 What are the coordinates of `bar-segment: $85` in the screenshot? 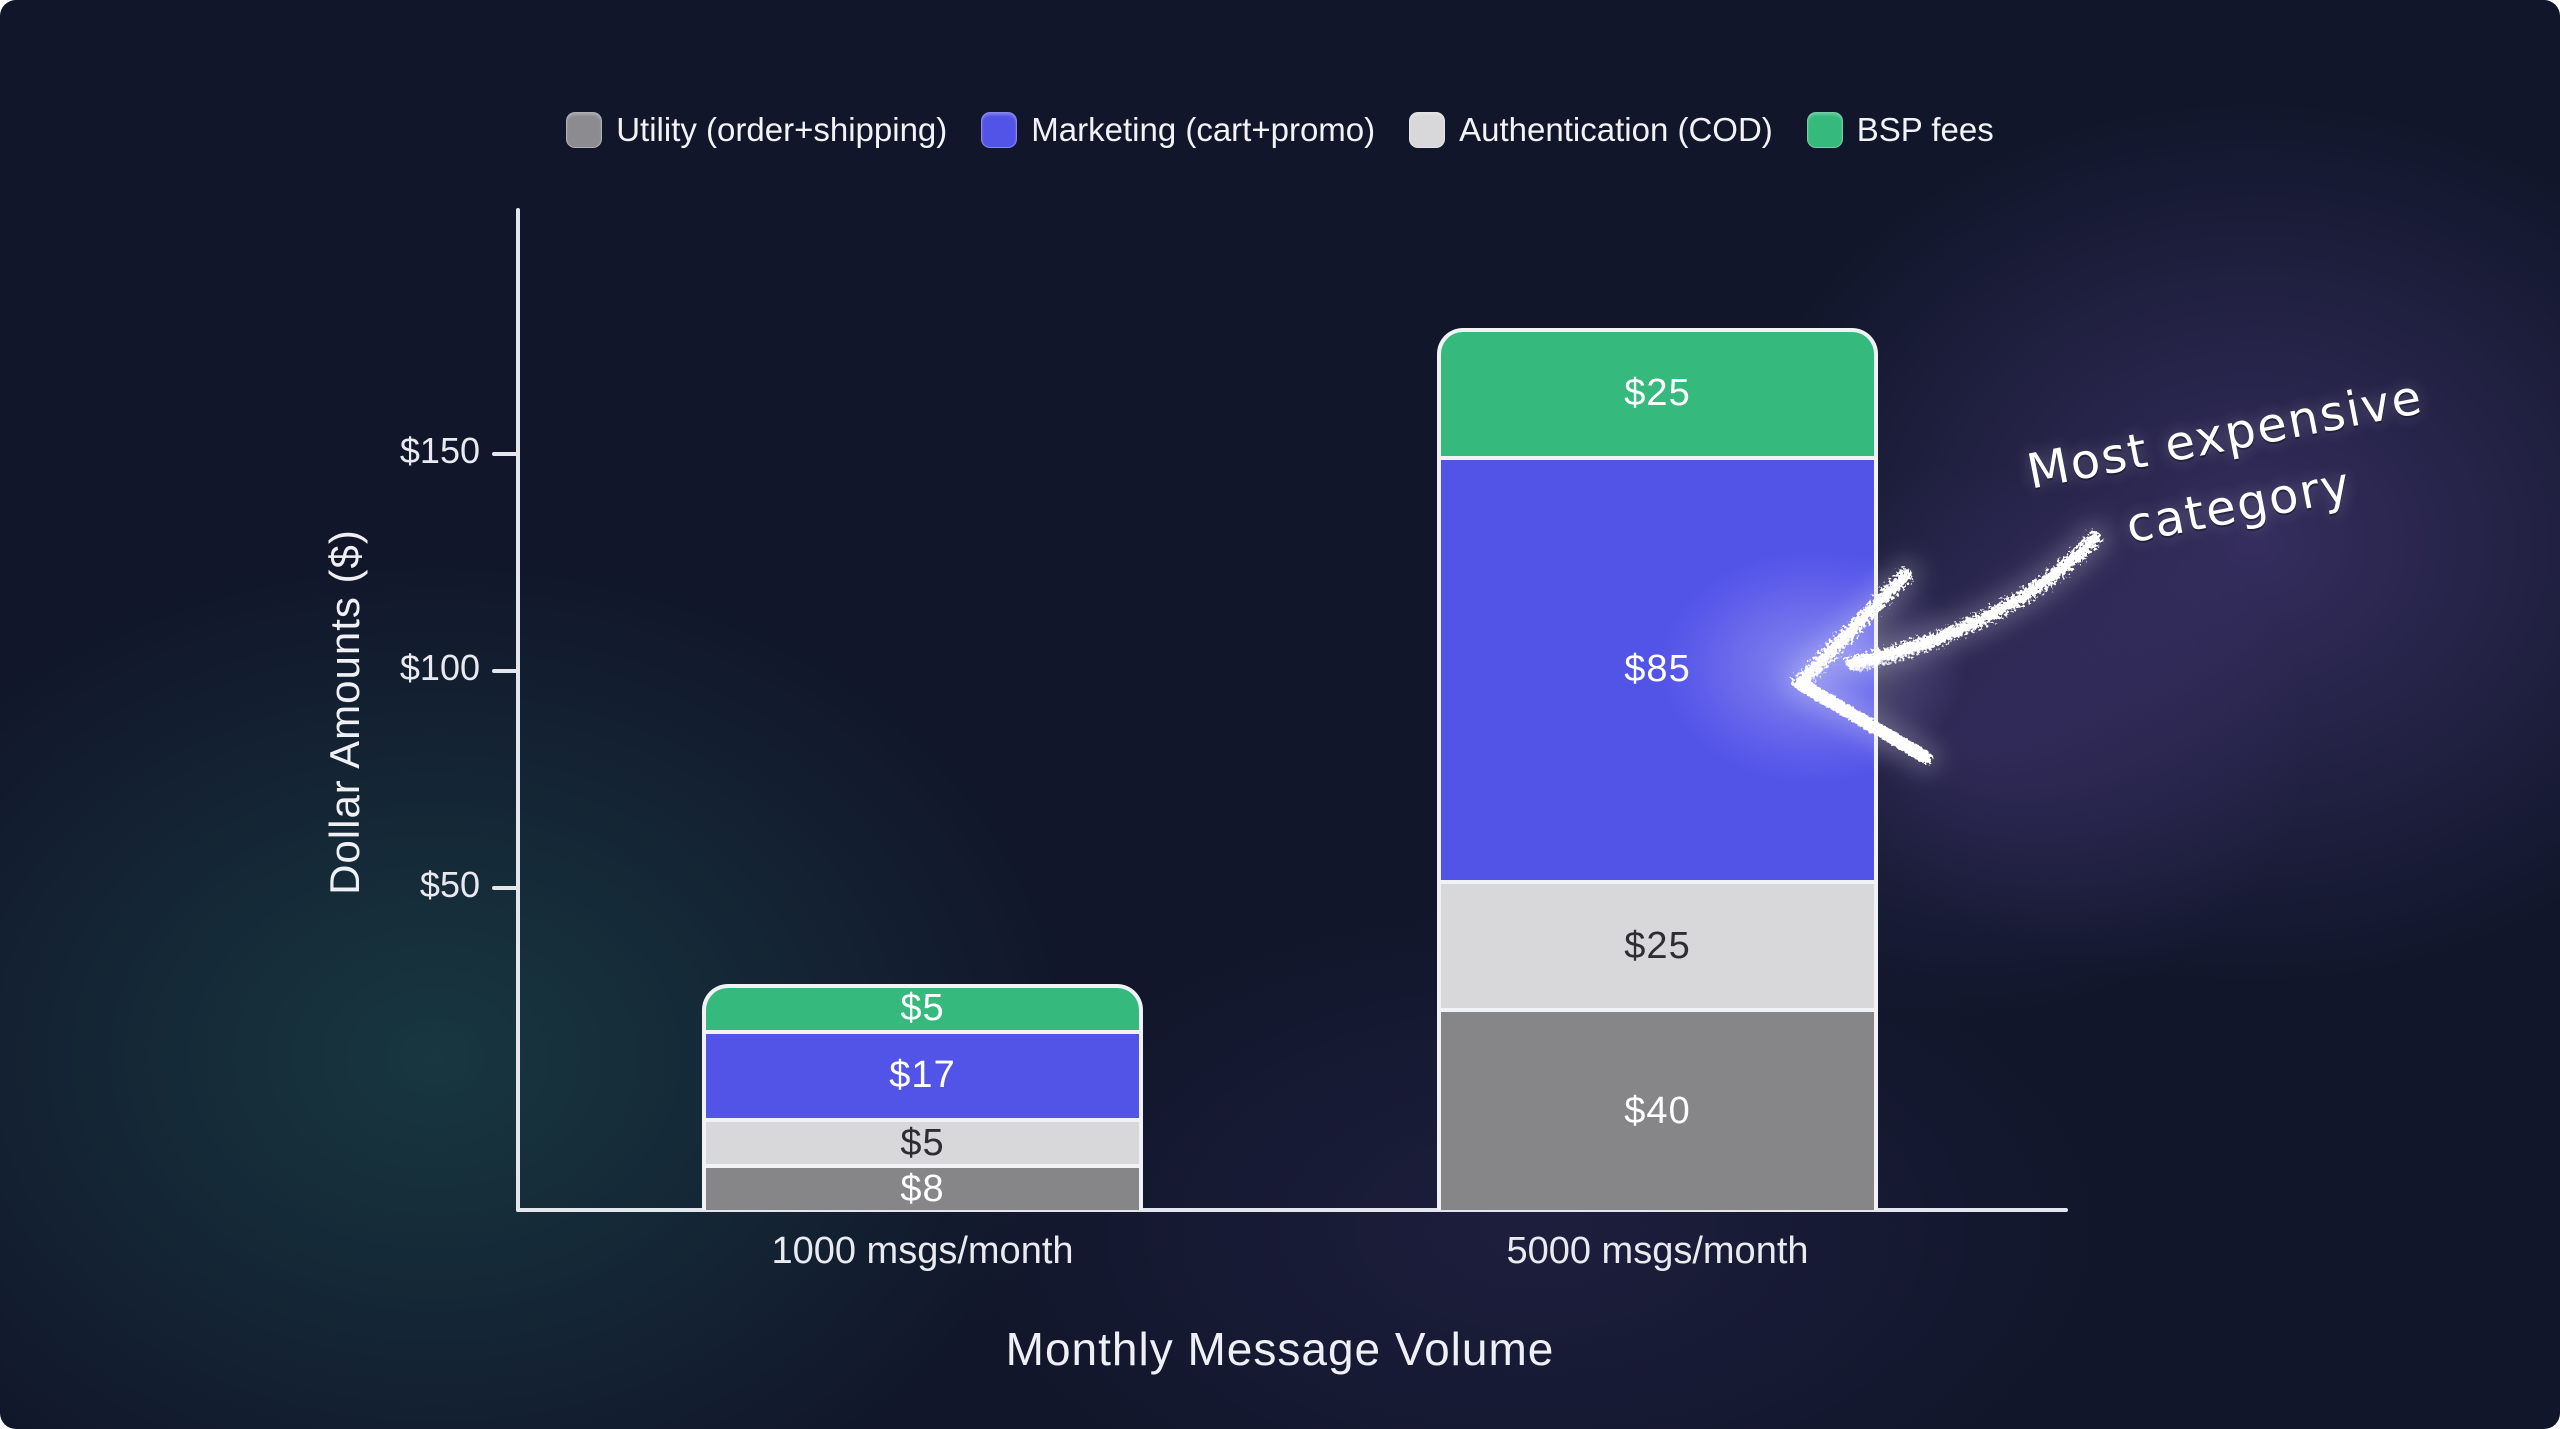 It's located at (1657, 670).